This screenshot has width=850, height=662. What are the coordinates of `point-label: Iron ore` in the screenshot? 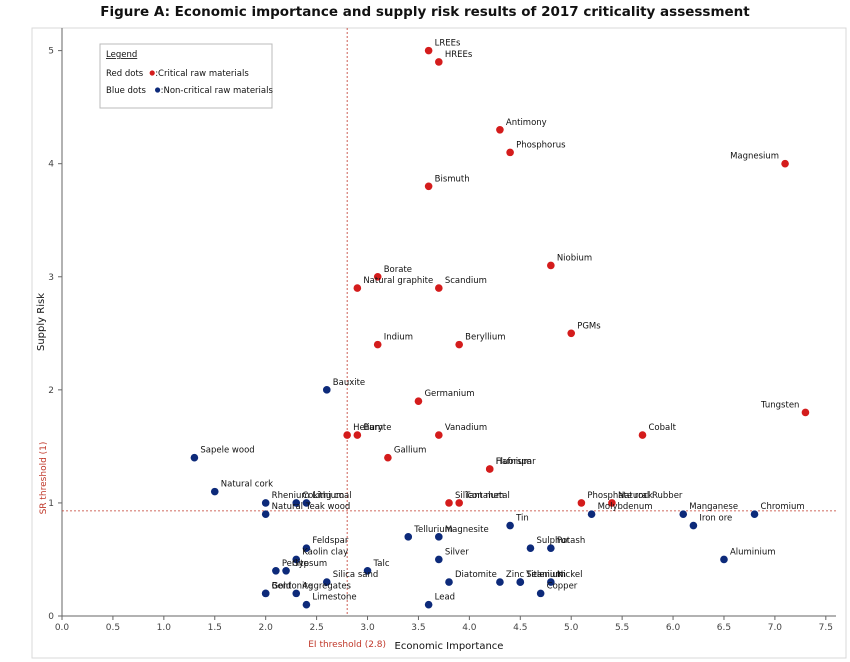 It's located at (715, 519).